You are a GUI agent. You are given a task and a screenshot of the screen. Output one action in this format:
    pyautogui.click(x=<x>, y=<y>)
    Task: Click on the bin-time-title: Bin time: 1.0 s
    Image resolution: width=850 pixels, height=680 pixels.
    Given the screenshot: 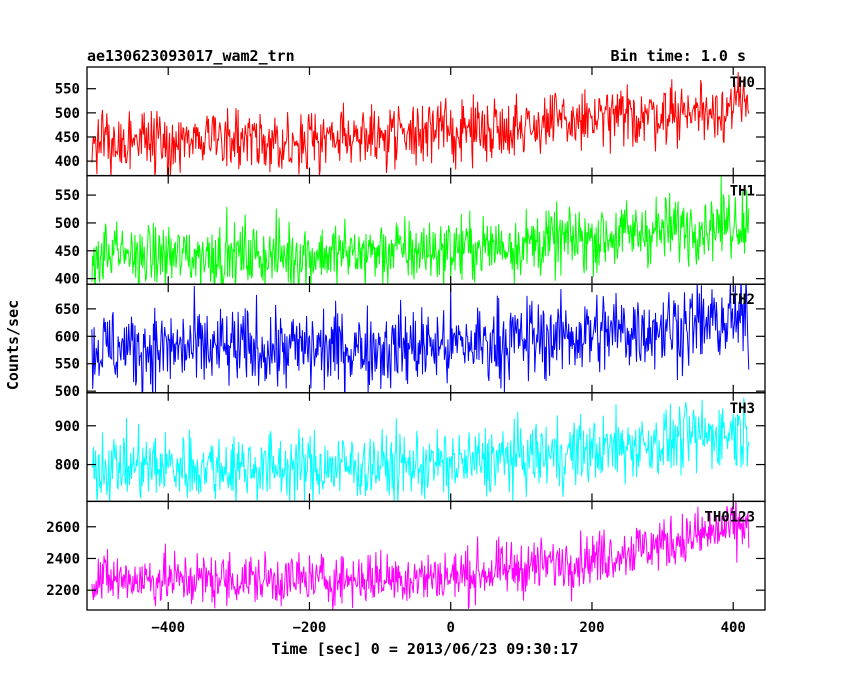 What is the action you would take?
    pyautogui.click(x=678, y=56)
    